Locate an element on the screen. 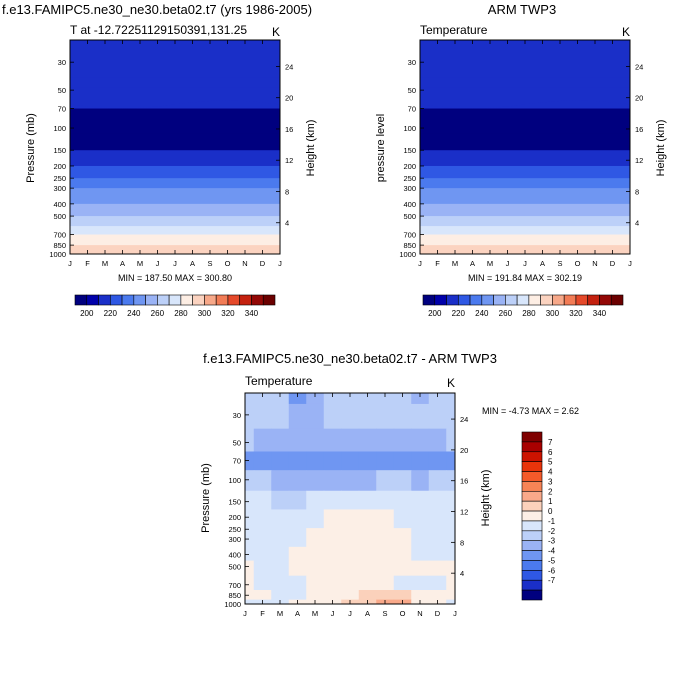  month-label-1-8: S is located at coordinates (559, 263).